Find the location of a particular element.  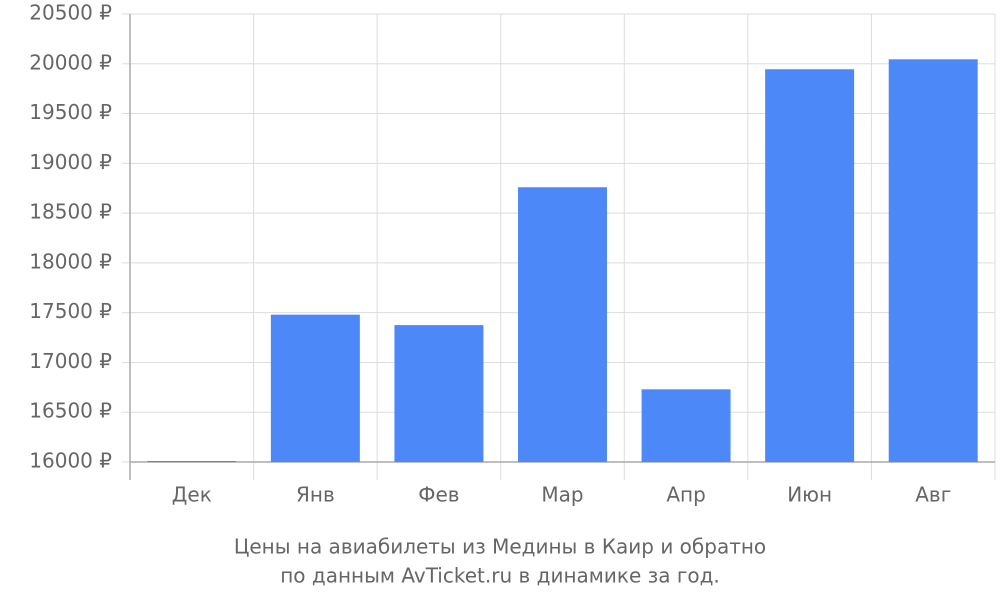

chart-subtitle: по данным AvTicket.ru в динамике за год. is located at coordinates (500, 576).